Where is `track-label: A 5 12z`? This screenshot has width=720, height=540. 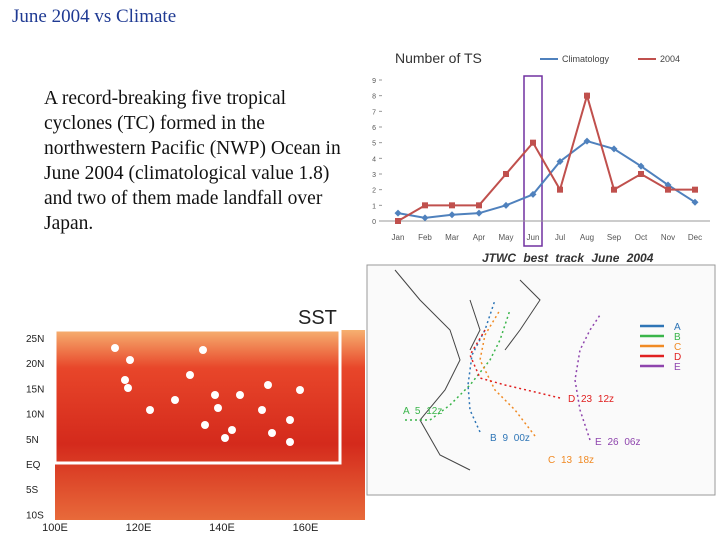
track-label: A 5 12z is located at coordinates (422, 411).